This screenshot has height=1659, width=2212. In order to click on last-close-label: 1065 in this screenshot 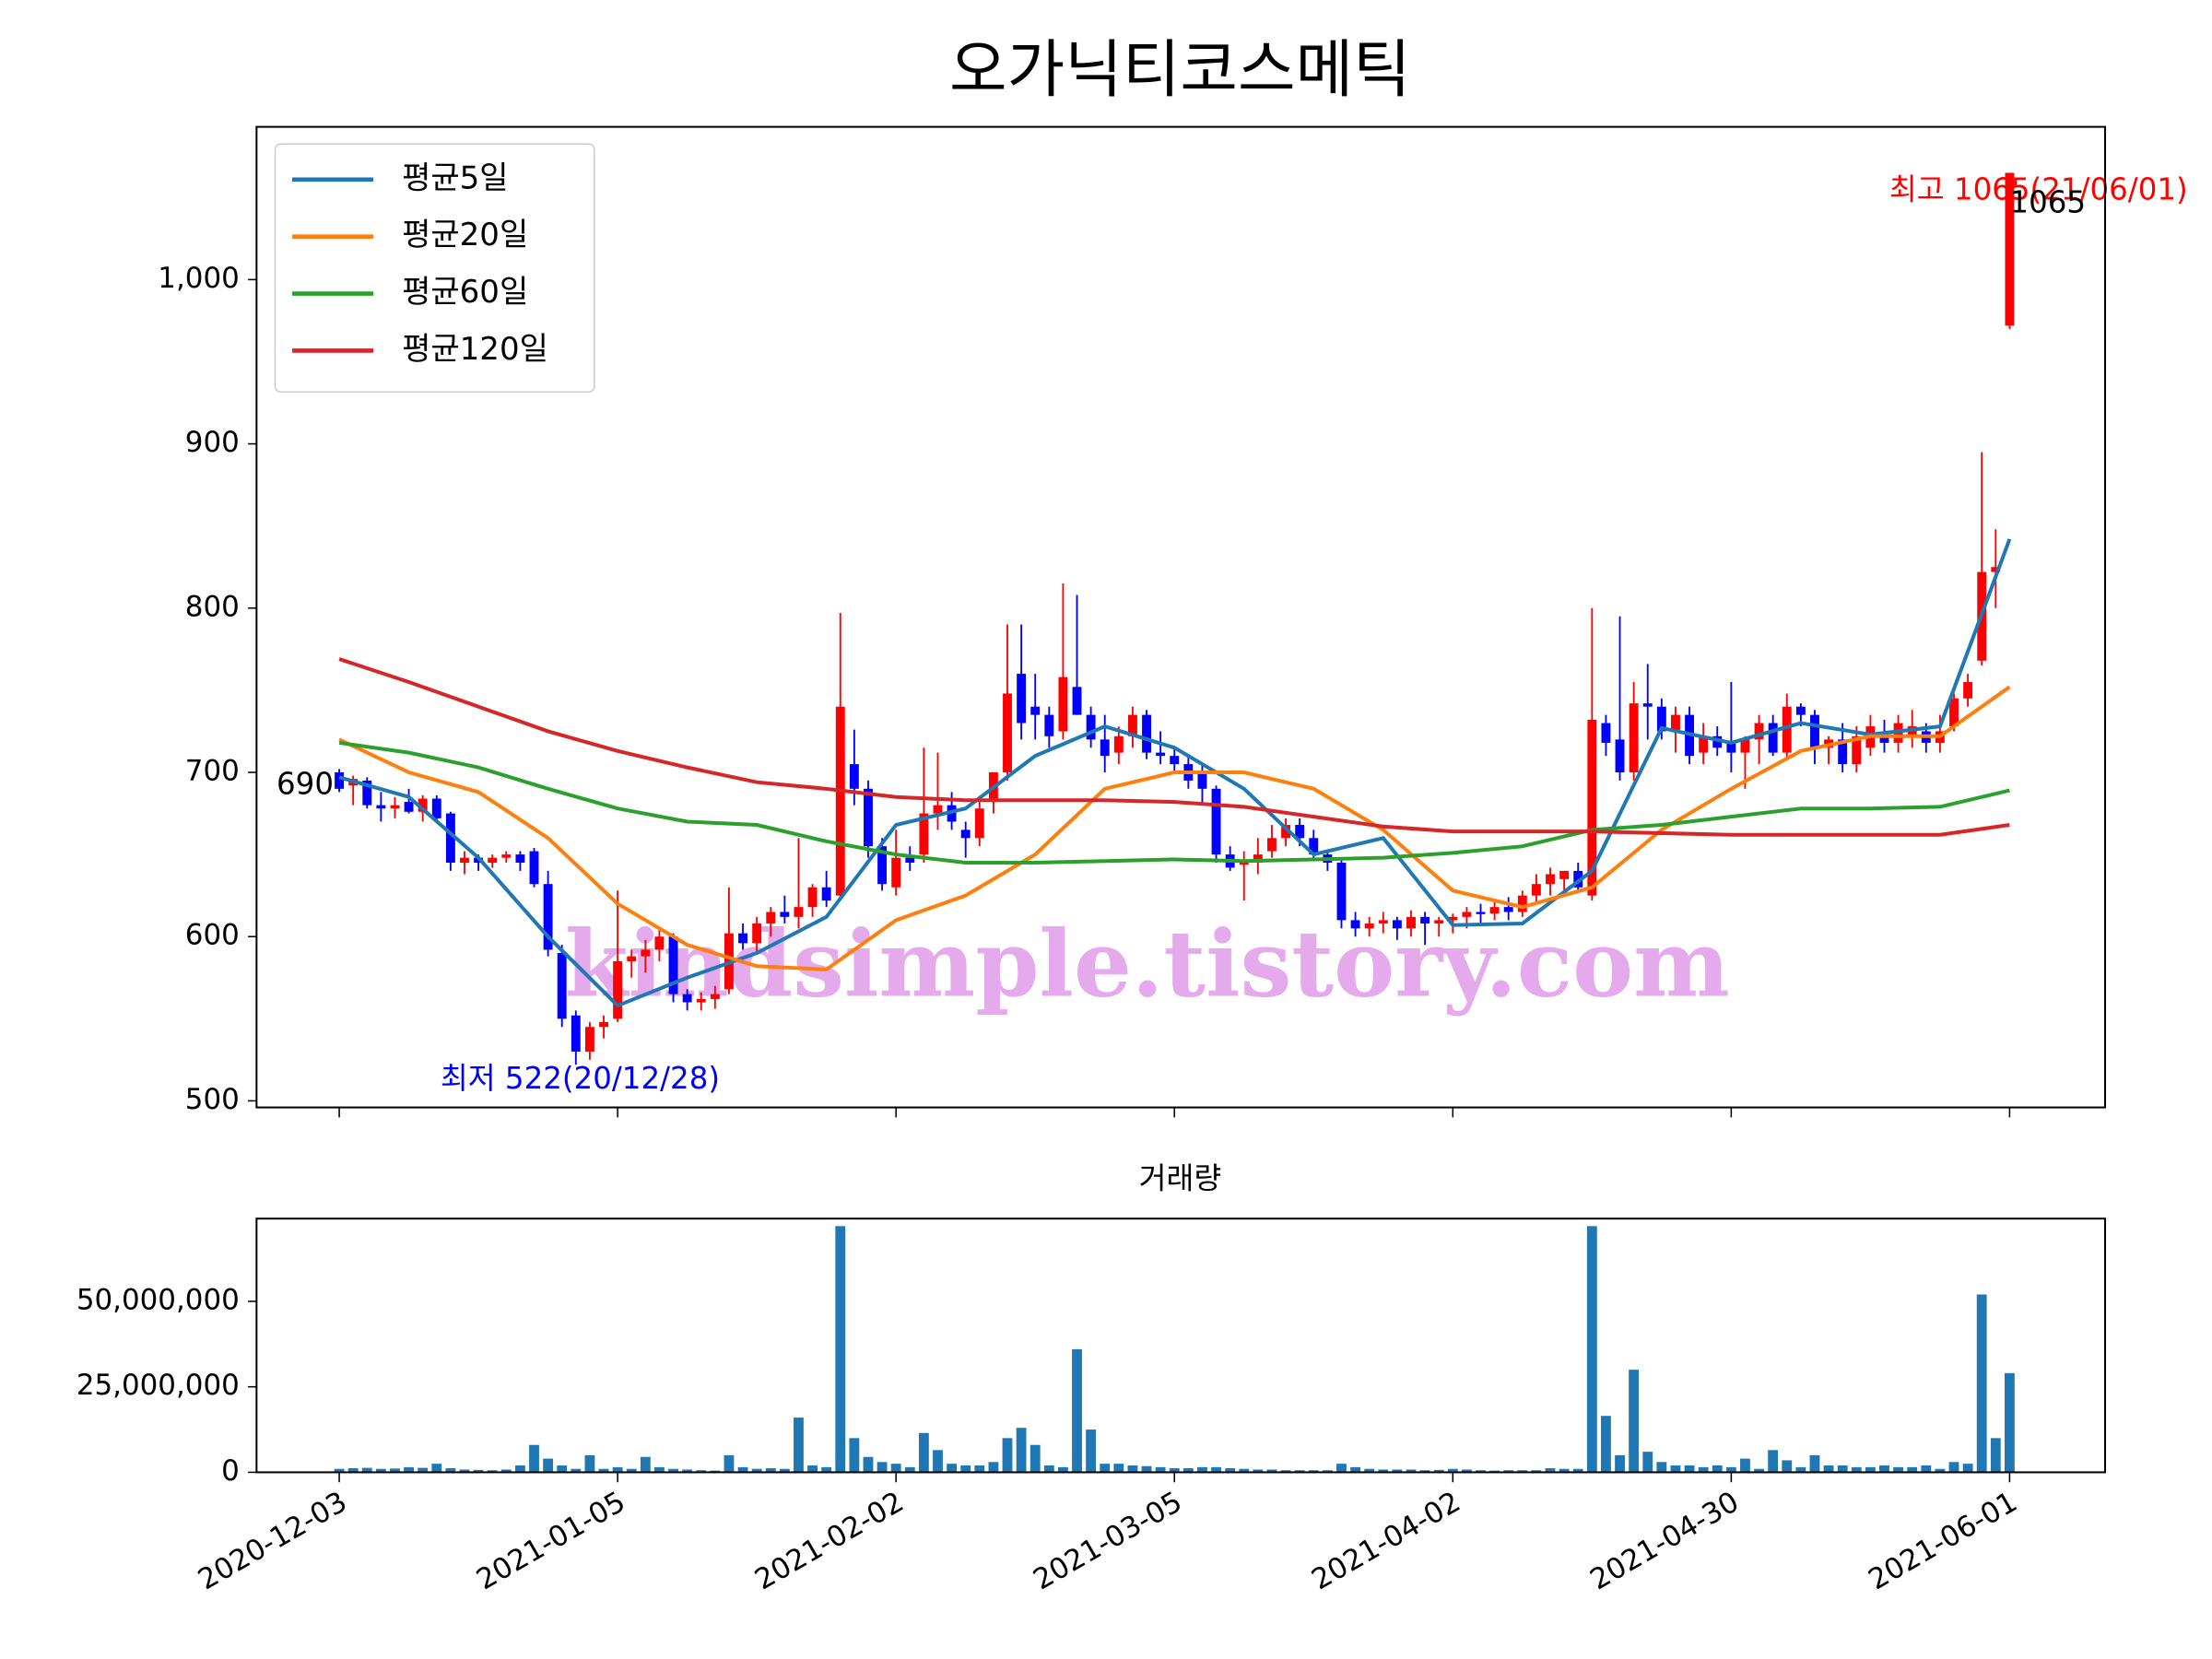, I will do `click(2047, 202)`.